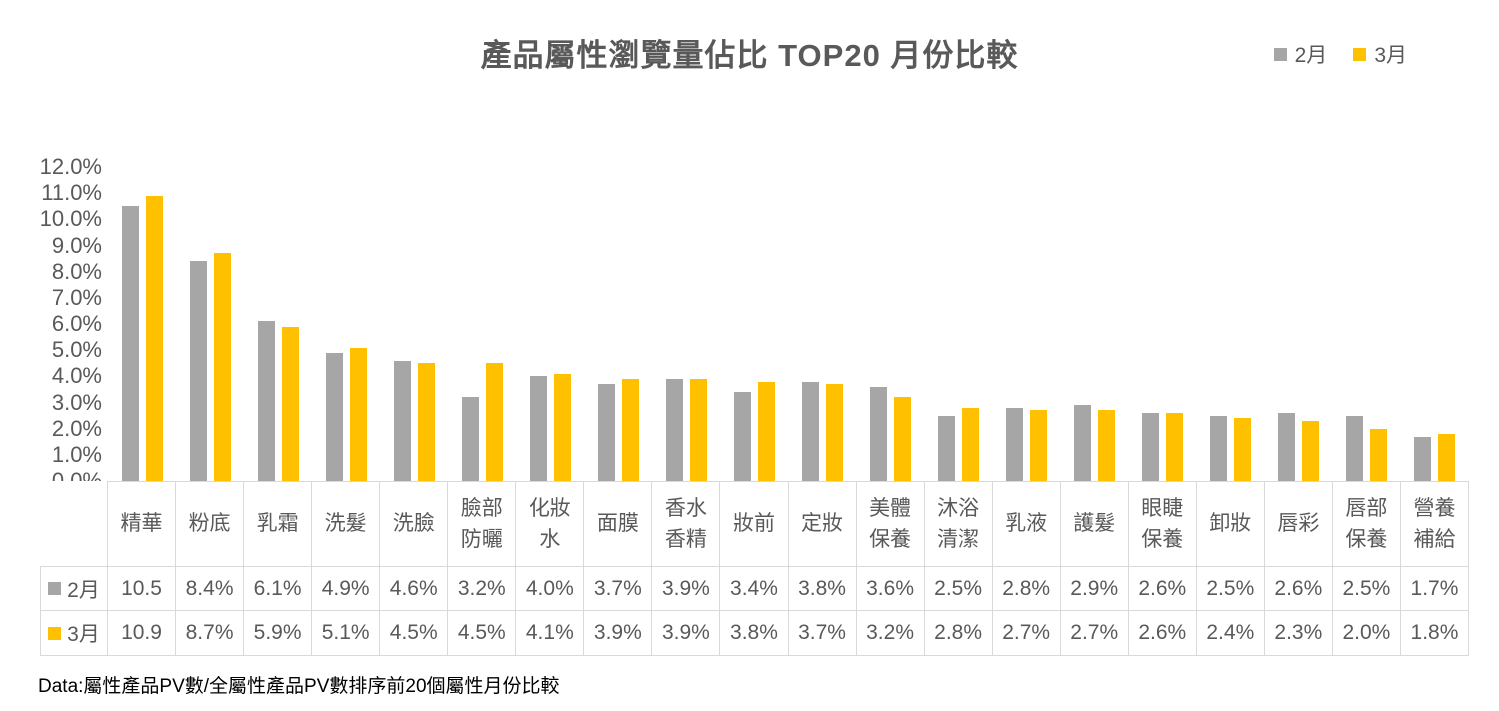 Image resolution: width=1499 pixels, height=711 pixels. Describe the element at coordinates (550, 589) in the screenshot. I see `value-cell-feb-6: 4.0%` at that location.